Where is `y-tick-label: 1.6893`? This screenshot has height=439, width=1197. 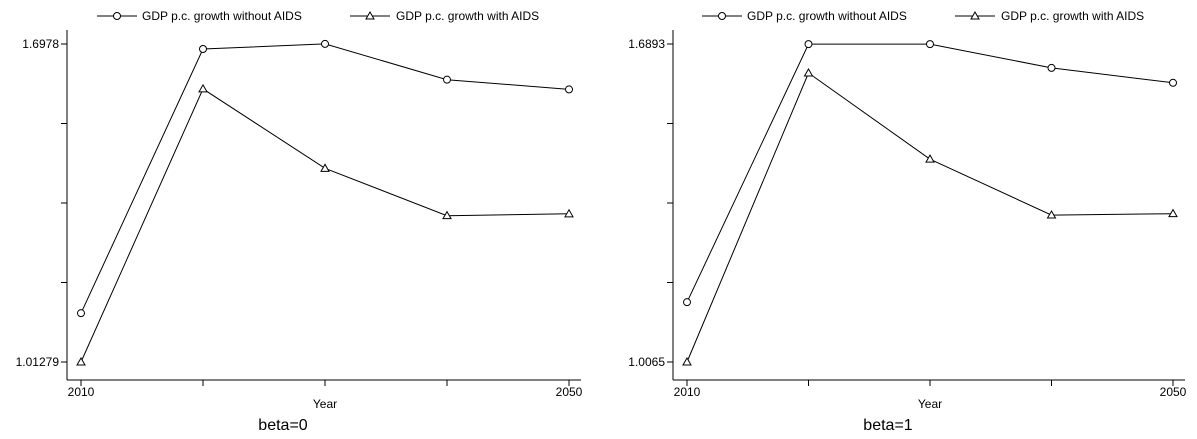
y-tick-label: 1.6893 is located at coordinates (646, 44).